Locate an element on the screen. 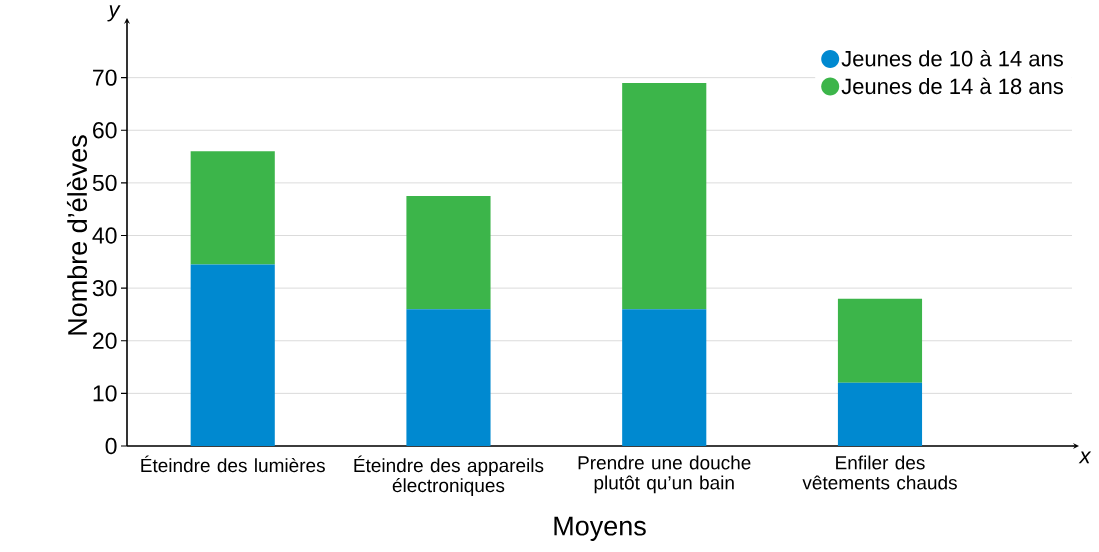 The height and width of the screenshot is (552, 1099). y-tick-label: 60 is located at coordinates (105, 130).